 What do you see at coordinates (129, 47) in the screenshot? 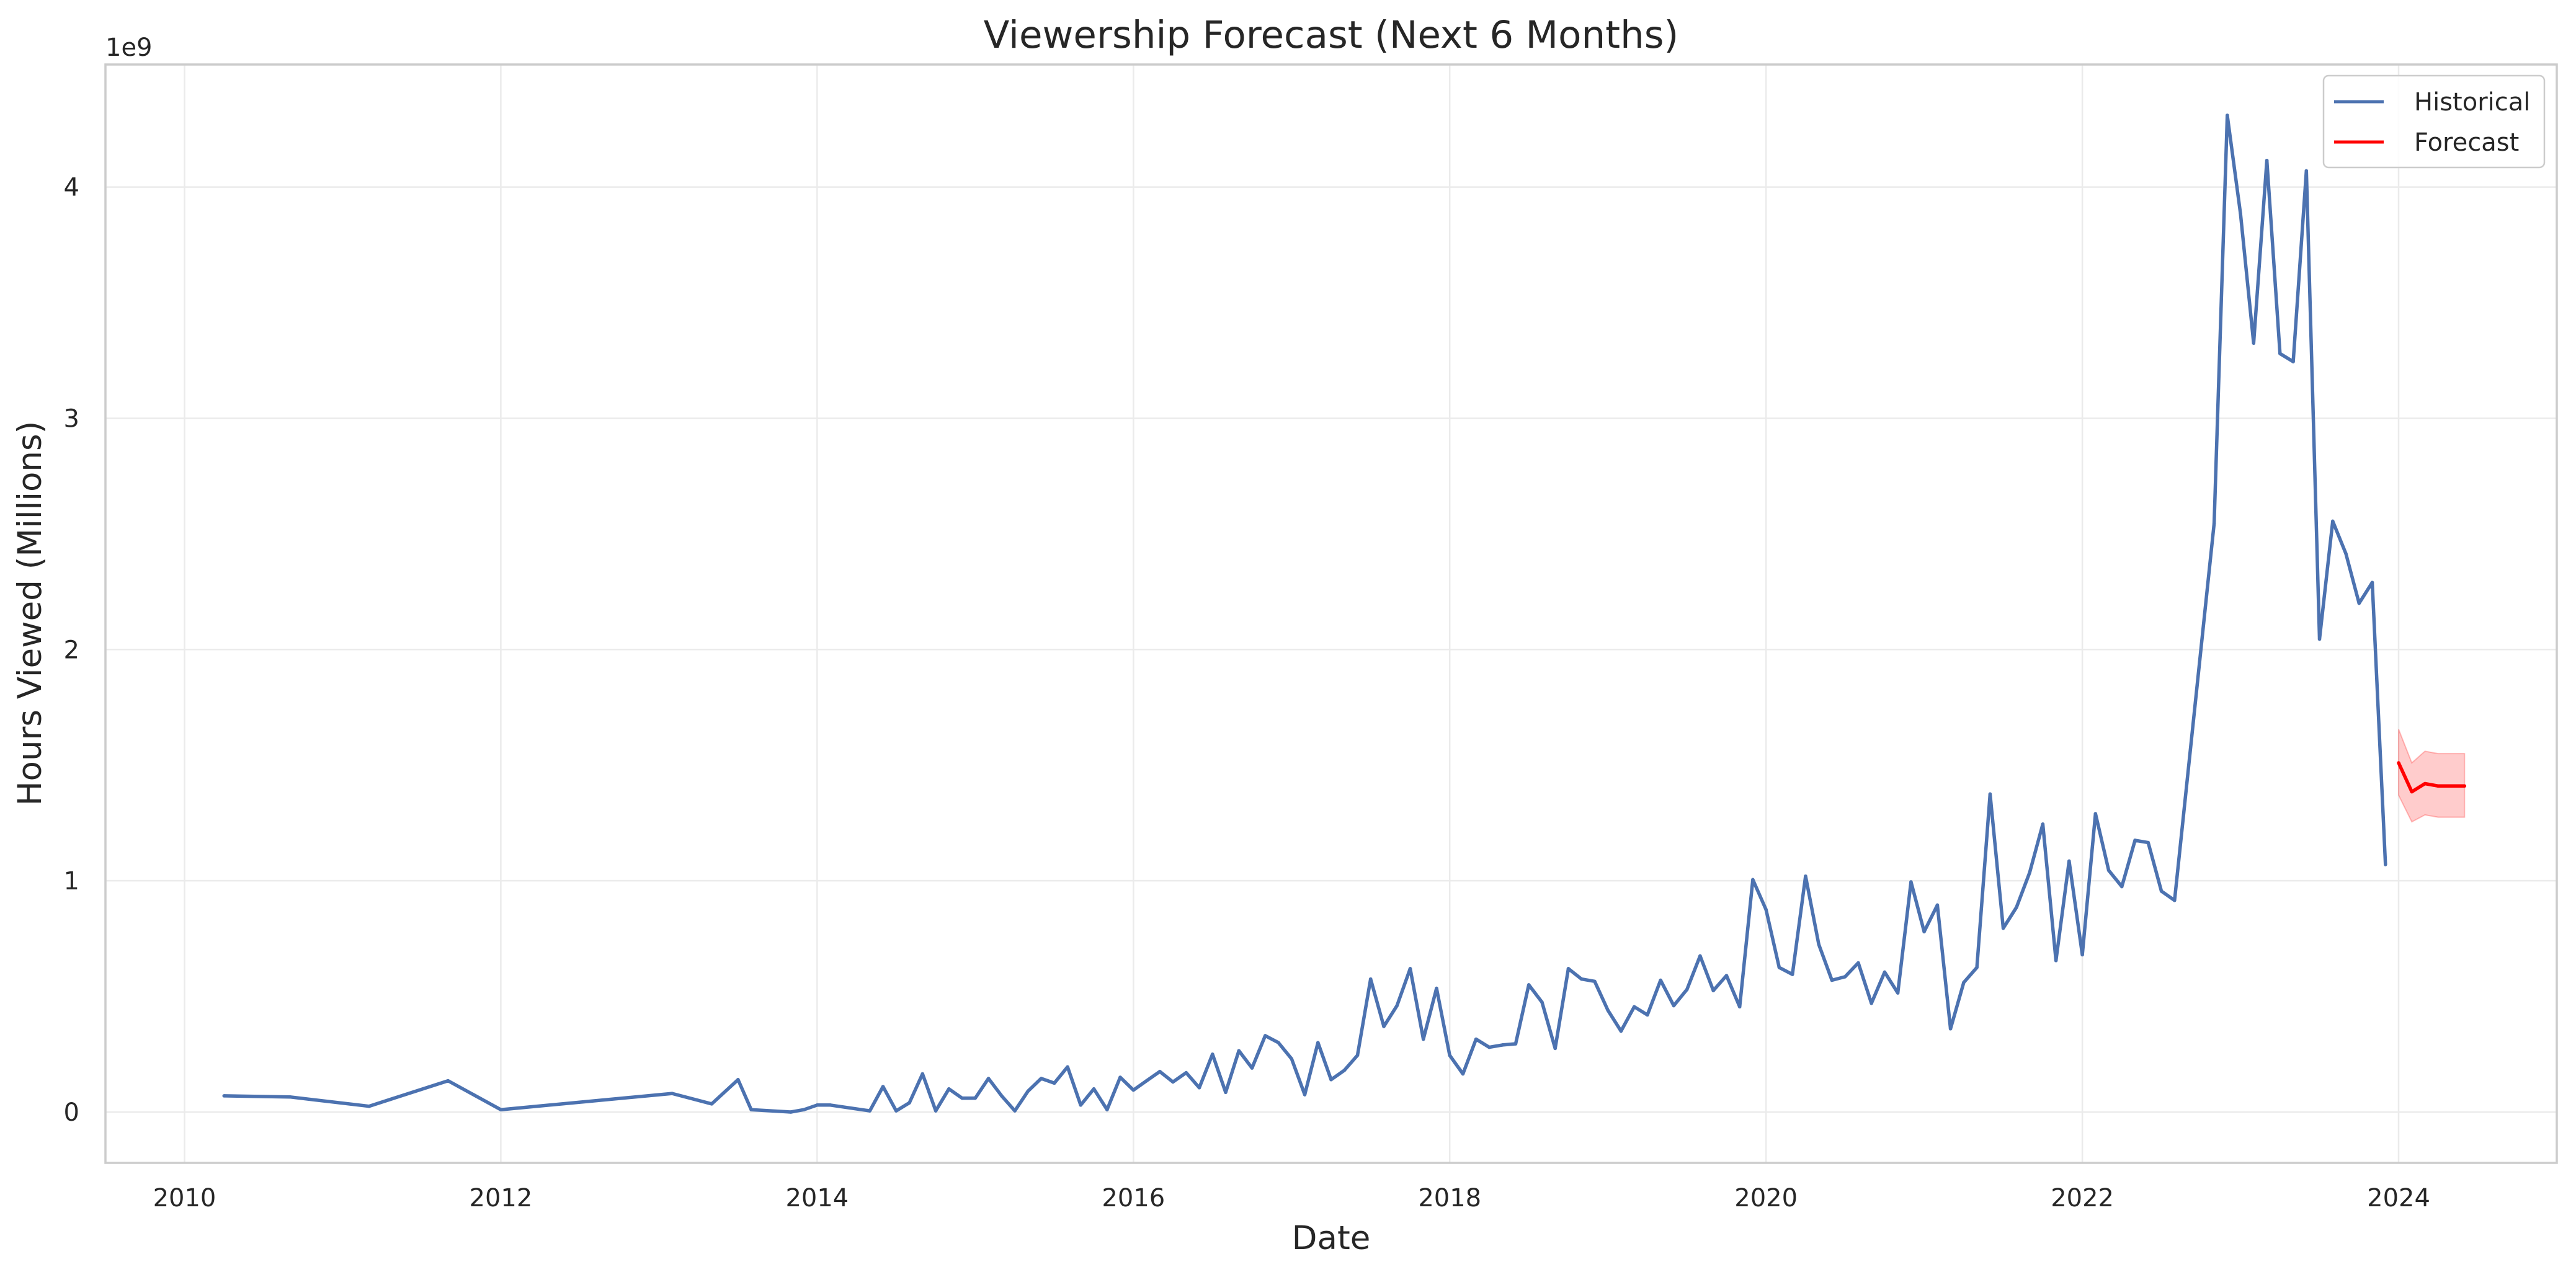
I see `y-axis-offset-label: 1e9` at bounding box center [129, 47].